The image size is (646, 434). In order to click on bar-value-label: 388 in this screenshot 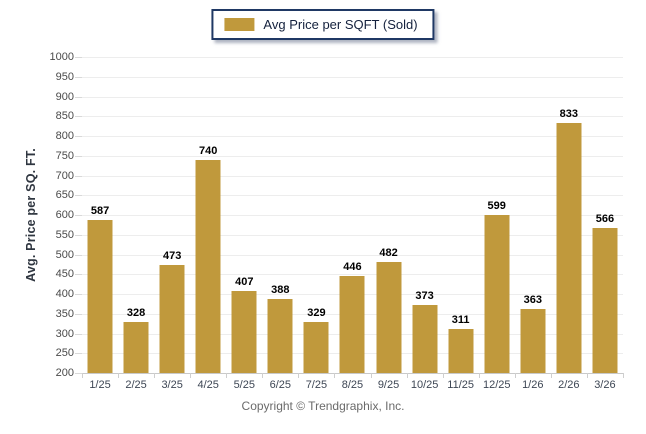, I will do `click(280, 289)`.